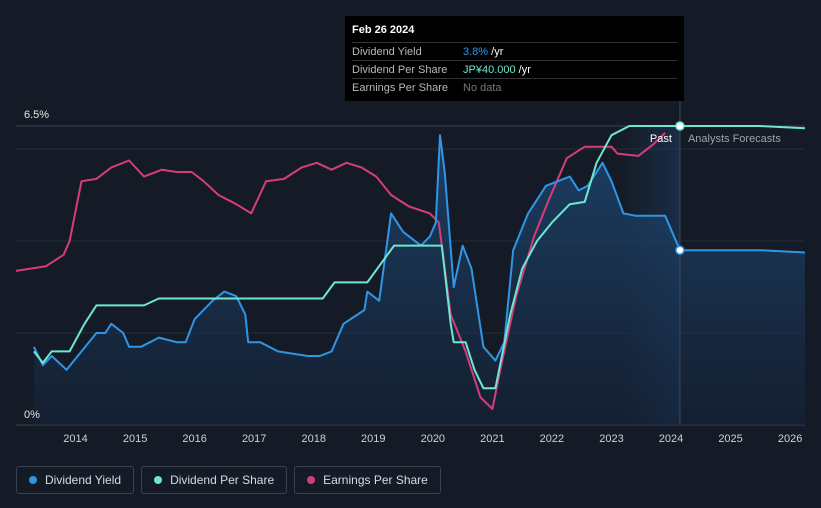 Image resolution: width=821 pixels, height=508 pixels. What do you see at coordinates (135, 439) in the screenshot?
I see `x-tick-label: 2015` at bounding box center [135, 439].